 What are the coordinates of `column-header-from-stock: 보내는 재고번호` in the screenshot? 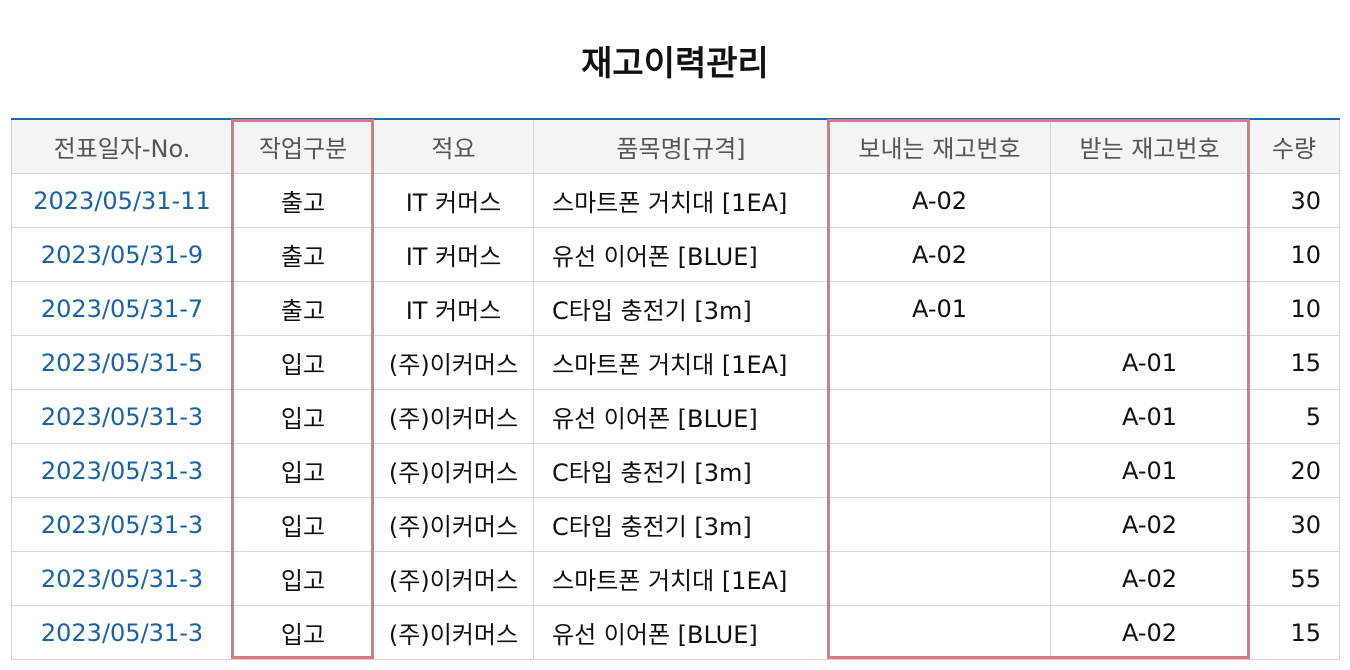 It's located at (939, 146).